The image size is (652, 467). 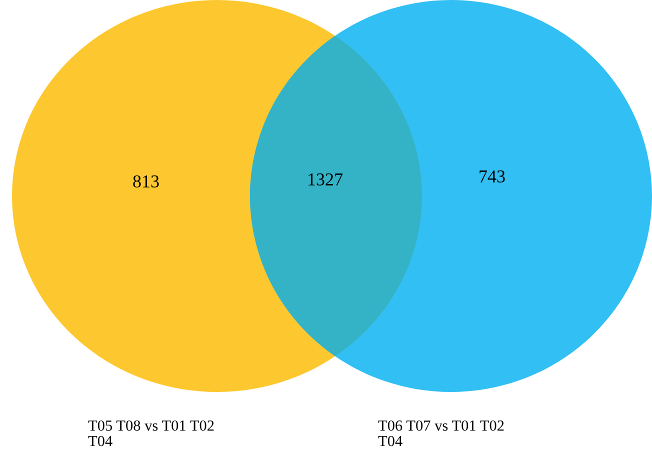 I want to click on category-label: T06 T07 vs T01 T02 T04, so click(x=441, y=433).